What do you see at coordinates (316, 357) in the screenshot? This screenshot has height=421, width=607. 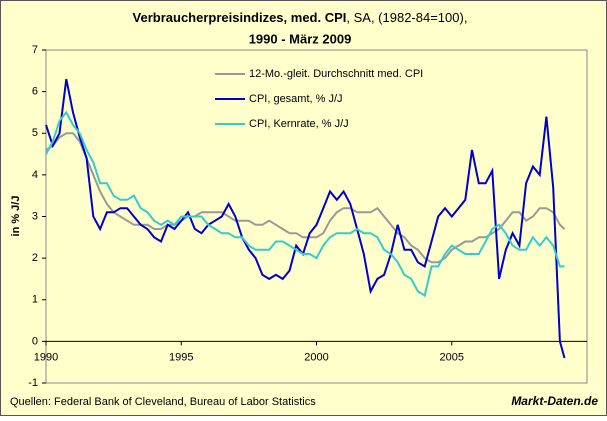 I see `x-tick-label: 2000` at bounding box center [316, 357].